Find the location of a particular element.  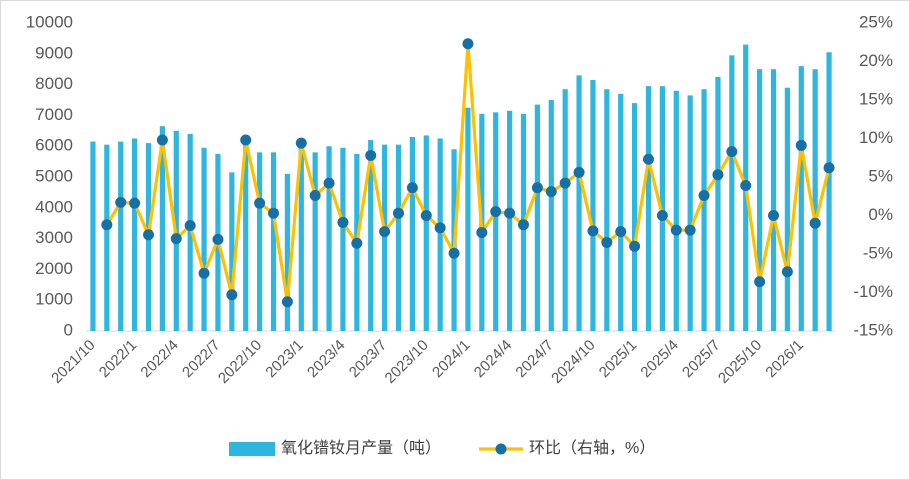

x-tick-label: 2025/1 is located at coordinates (618, 359).